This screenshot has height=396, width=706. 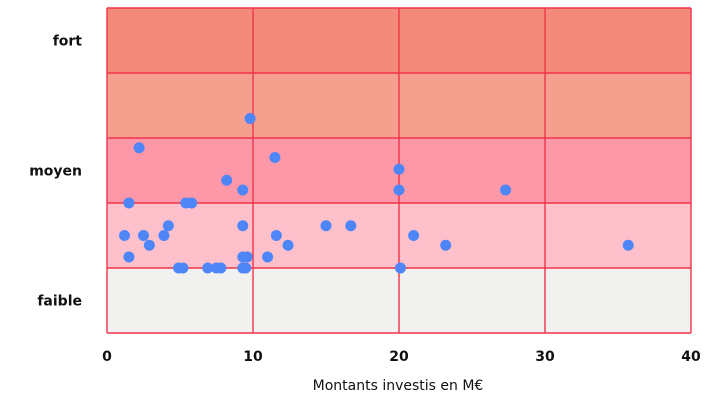 I want to click on x-tick-labels: 0 10 20 30 40, so click(x=401, y=357).